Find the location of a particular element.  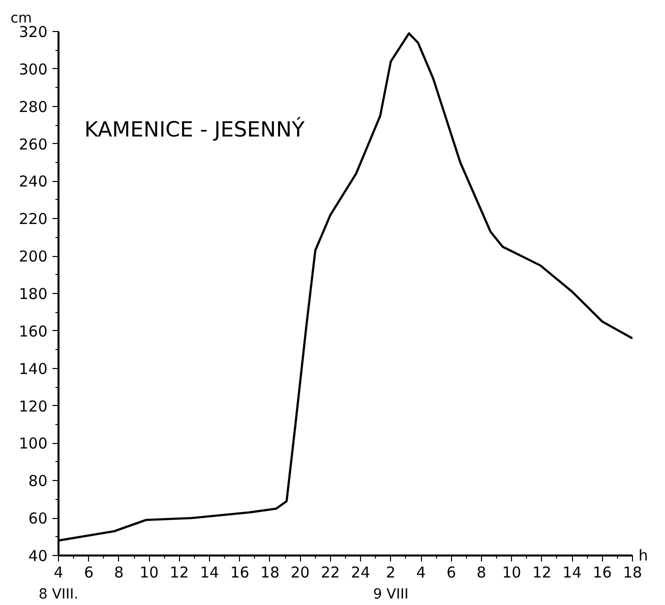

y-tick-label: 120 is located at coordinates (33, 406).